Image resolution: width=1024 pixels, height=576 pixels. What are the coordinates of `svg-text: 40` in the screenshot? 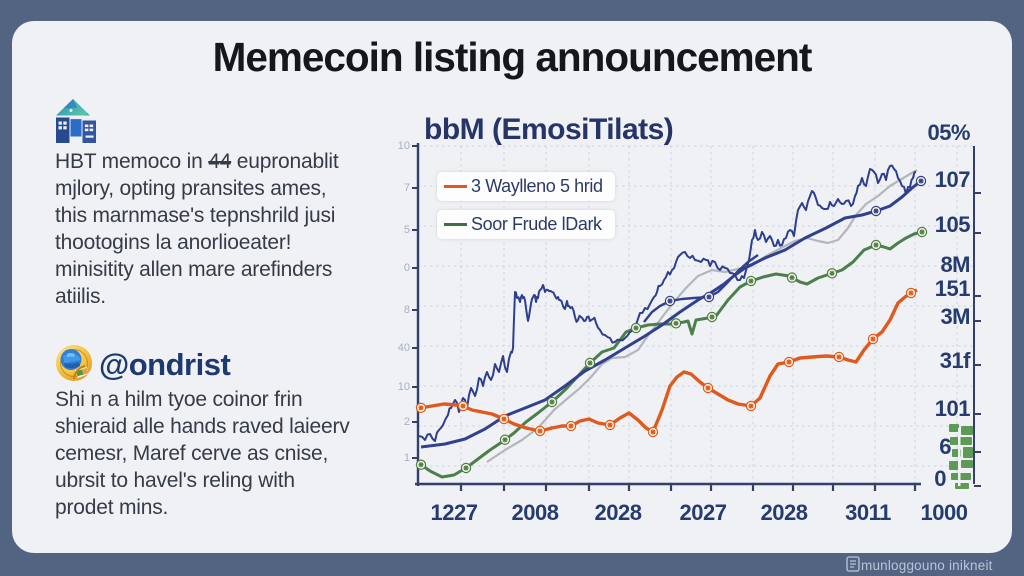 It's located at (404, 348).